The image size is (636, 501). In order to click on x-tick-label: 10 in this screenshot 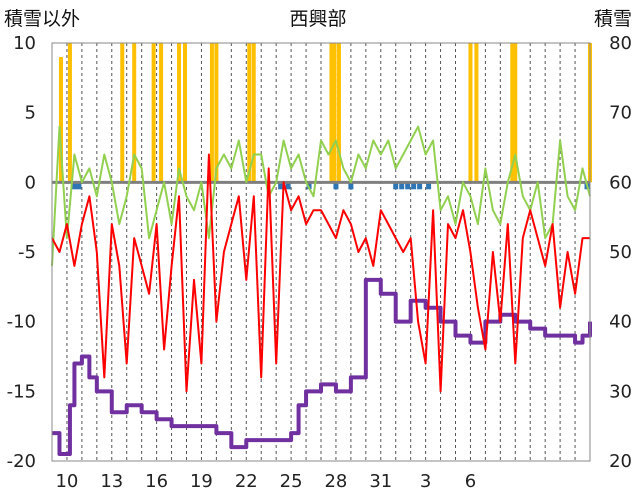, I will do `click(66, 481)`.